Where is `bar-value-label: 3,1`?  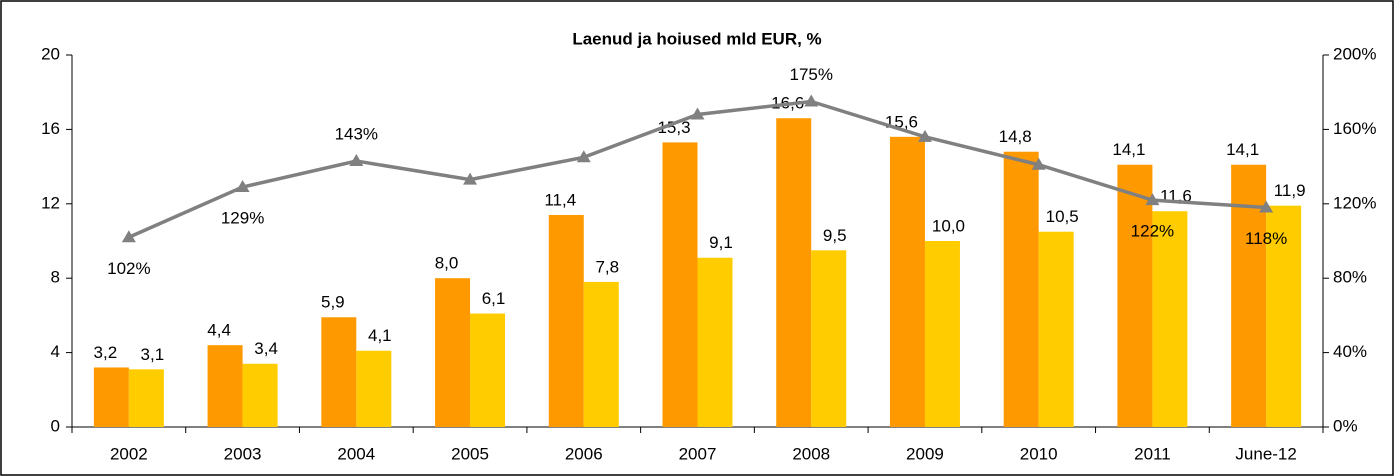
bar-value-label: 3,1 is located at coordinates (153, 354).